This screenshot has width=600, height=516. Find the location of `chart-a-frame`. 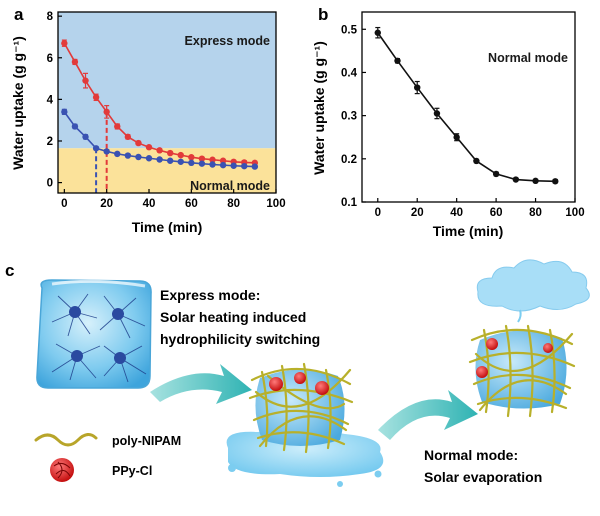

chart-a-frame is located at coordinates (167, 102).